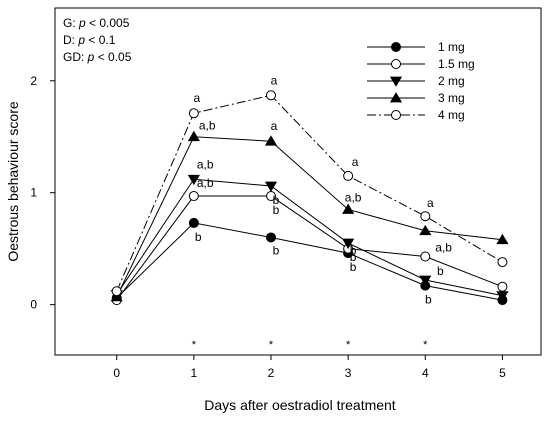 The width and height of the screenshot is (550, 421). What do you see at coordinates (33, 193) in the screenshot?
I see `y-tick-label: 1` at bounding box center [33, 193].